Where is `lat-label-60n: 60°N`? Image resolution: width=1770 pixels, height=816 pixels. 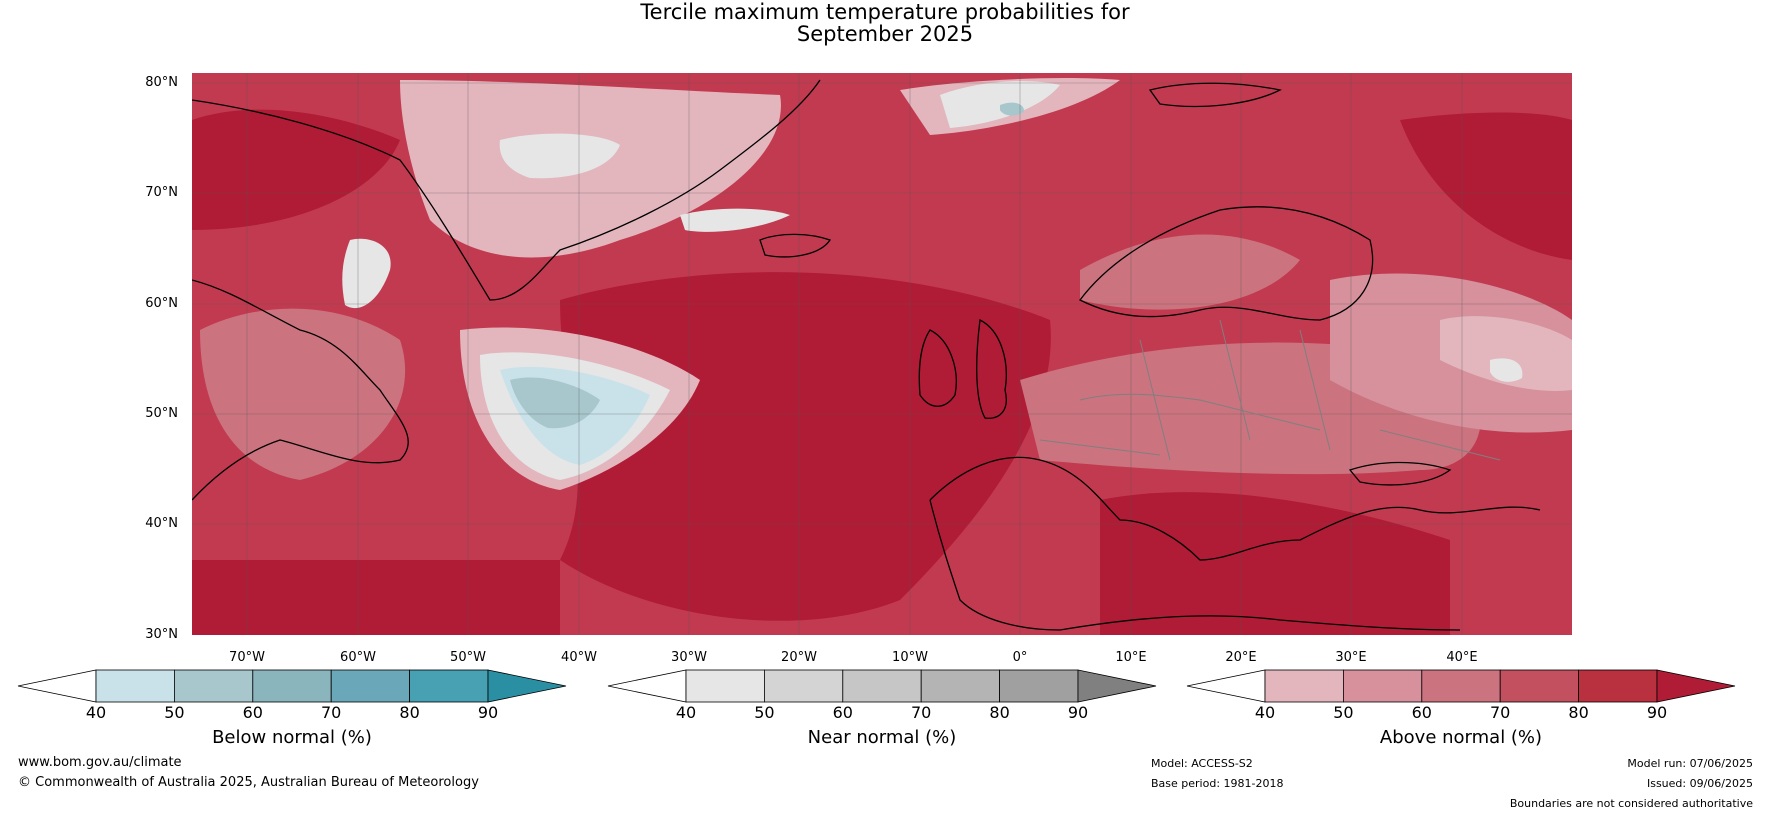 lat-label-60n: 60°N is located at coordinates (161, 303).